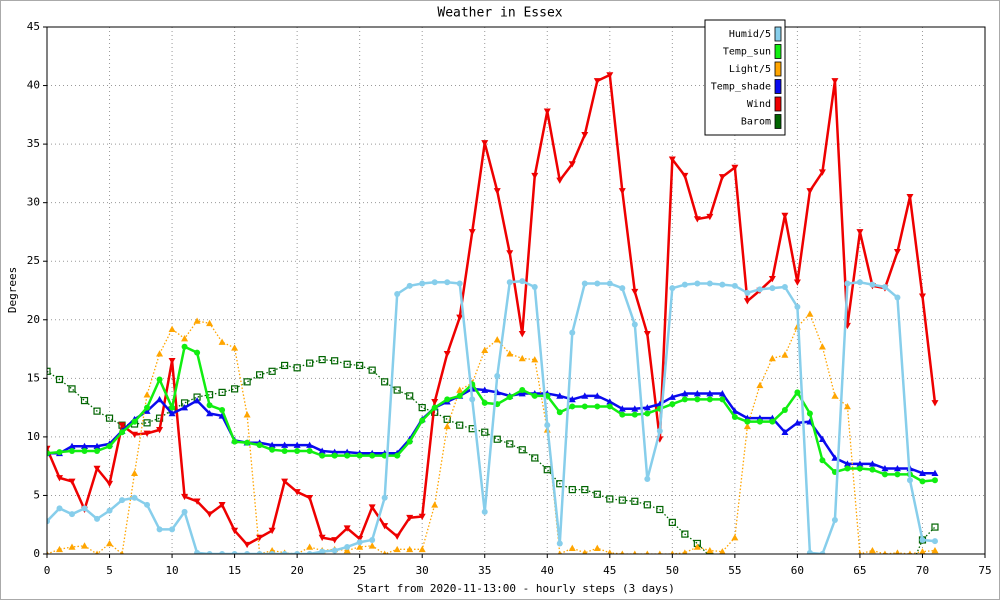 The height and width of the screenshot is (600, 1000). I want to click on x-tick-label: 55, so click(734, 570).